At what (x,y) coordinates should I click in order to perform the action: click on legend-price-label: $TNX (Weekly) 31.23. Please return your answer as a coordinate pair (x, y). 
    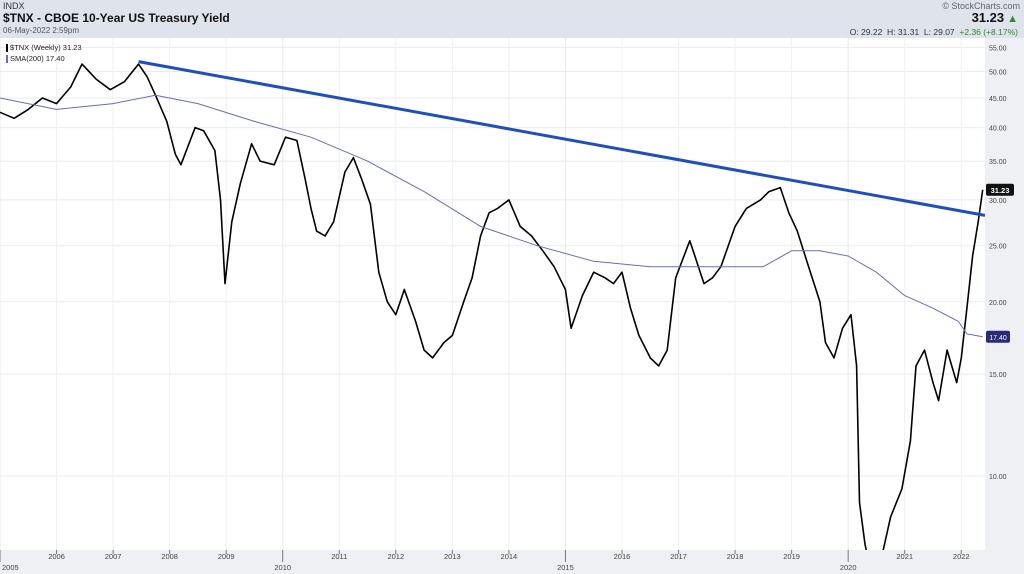
    Looking at the image, I should click on (46, 47).